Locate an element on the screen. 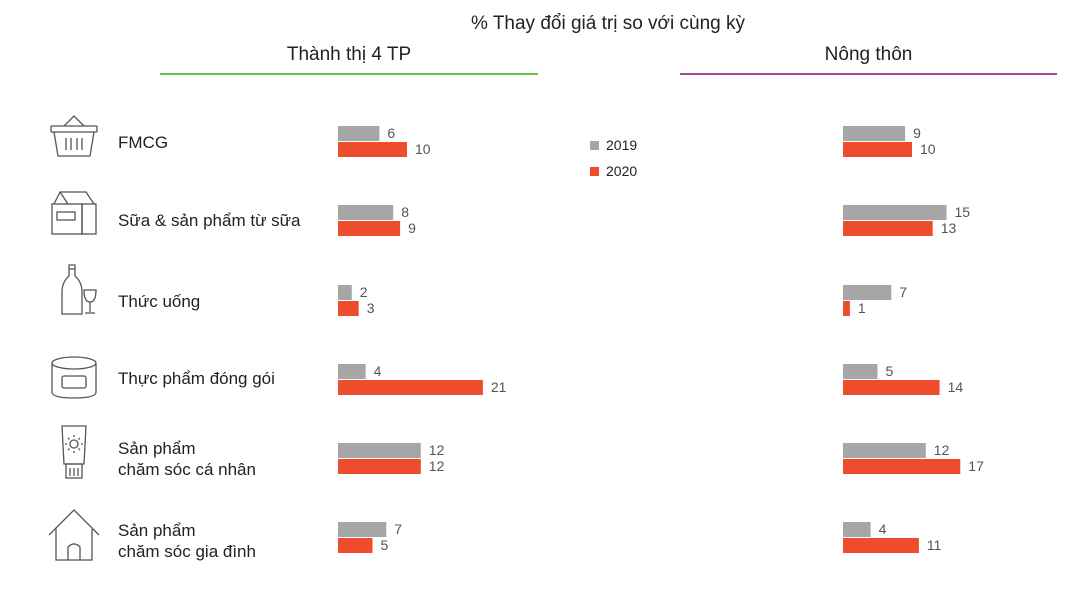 This screenshot has height=599, width=1082. legend: 2019 2020 is located at coordinates (613, 158).